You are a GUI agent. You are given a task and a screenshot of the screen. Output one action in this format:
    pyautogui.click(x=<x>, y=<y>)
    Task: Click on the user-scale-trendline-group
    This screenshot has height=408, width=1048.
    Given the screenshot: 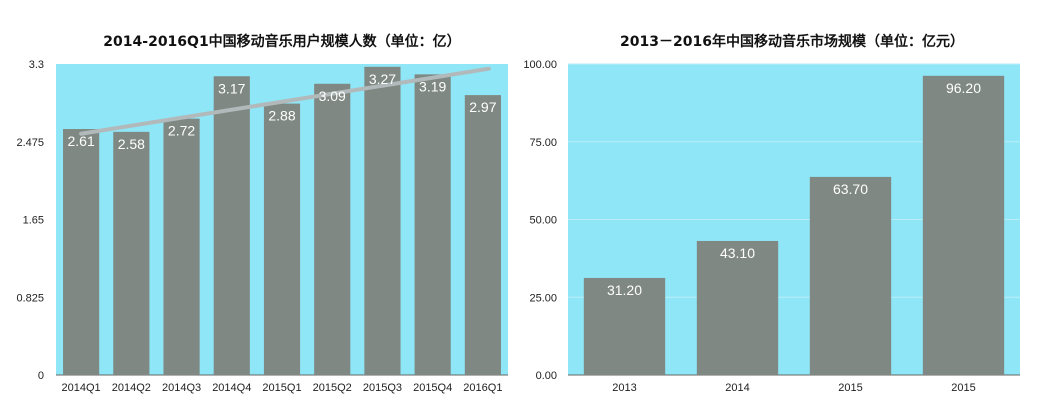 What is the action you would take?
    pyautogui.click(x=285, y=101)
    